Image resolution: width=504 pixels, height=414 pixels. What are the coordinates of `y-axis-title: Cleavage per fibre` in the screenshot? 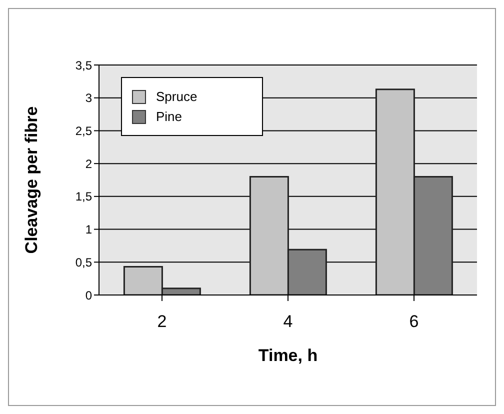 It's located at (32, 180).